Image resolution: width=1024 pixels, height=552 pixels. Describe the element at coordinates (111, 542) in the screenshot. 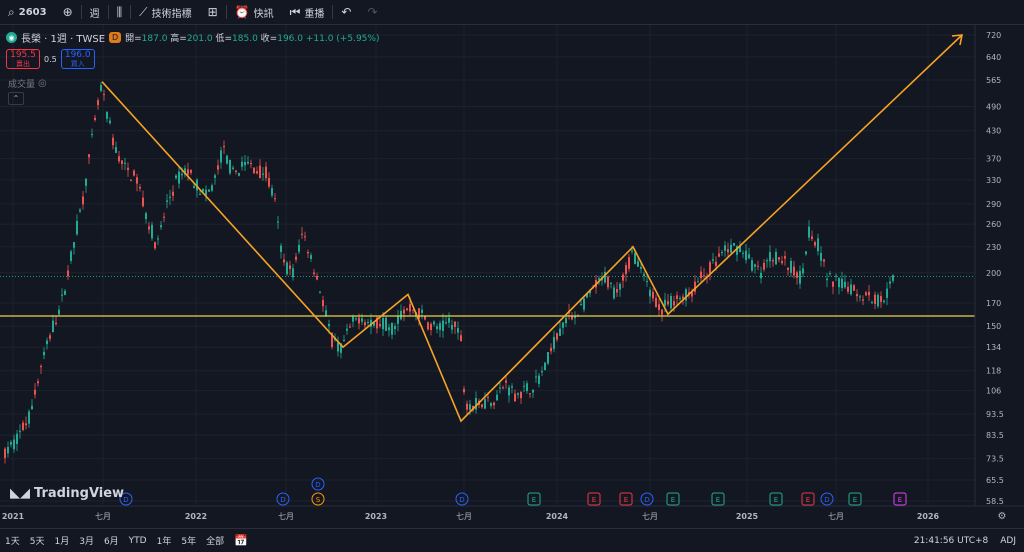

I see `range-6m: 6月` at that location.